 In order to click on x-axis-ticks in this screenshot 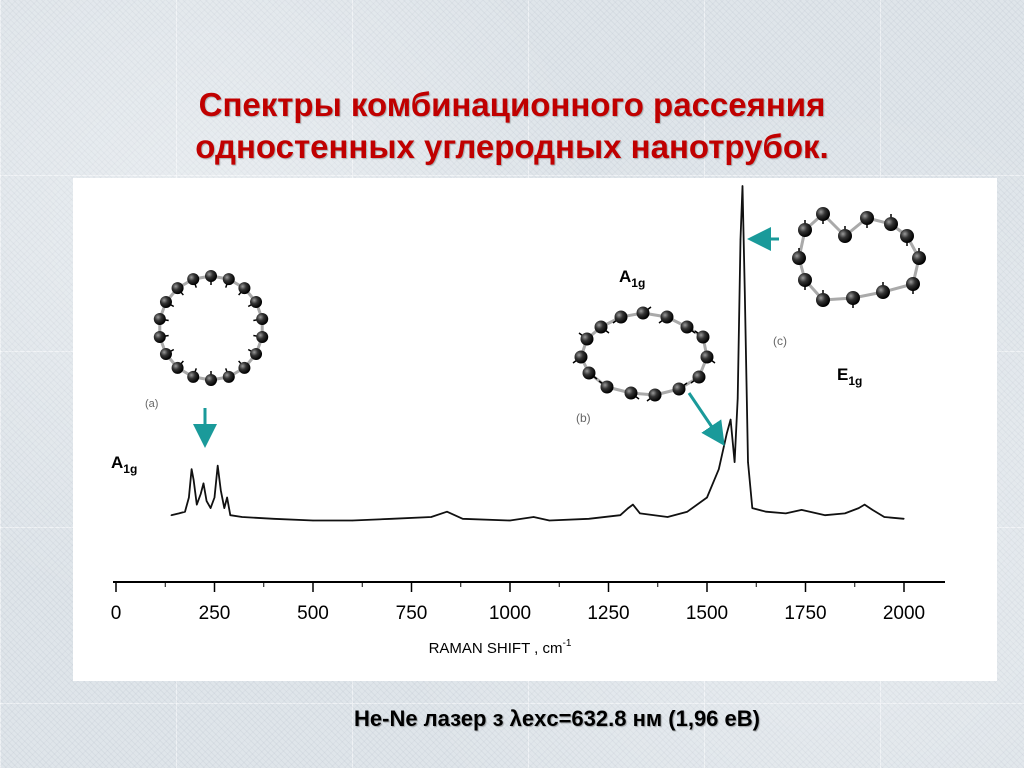, I will do `click(510, 587)`.